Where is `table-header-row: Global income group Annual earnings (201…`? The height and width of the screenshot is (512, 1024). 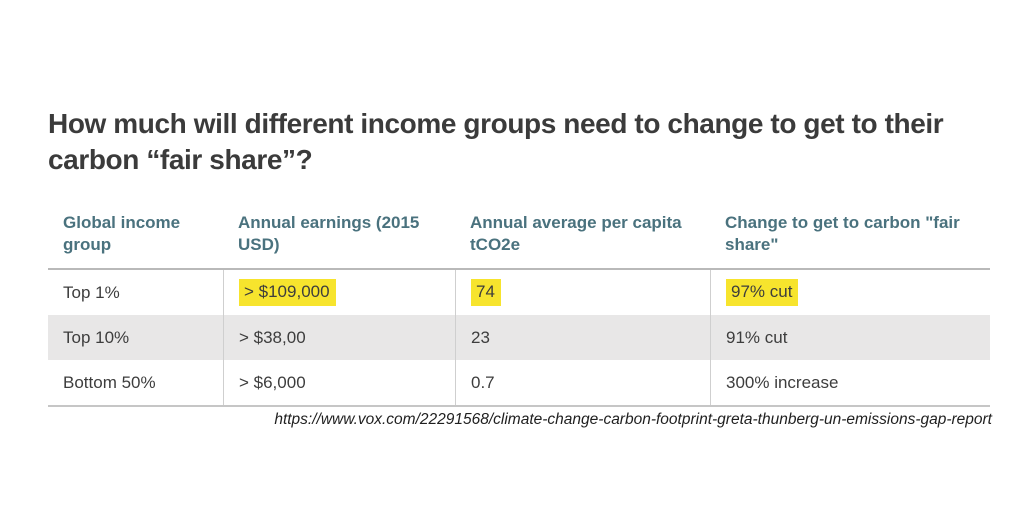 table-header-row: Global income group Annual earnings (201… is located at coordinates (519, 236).